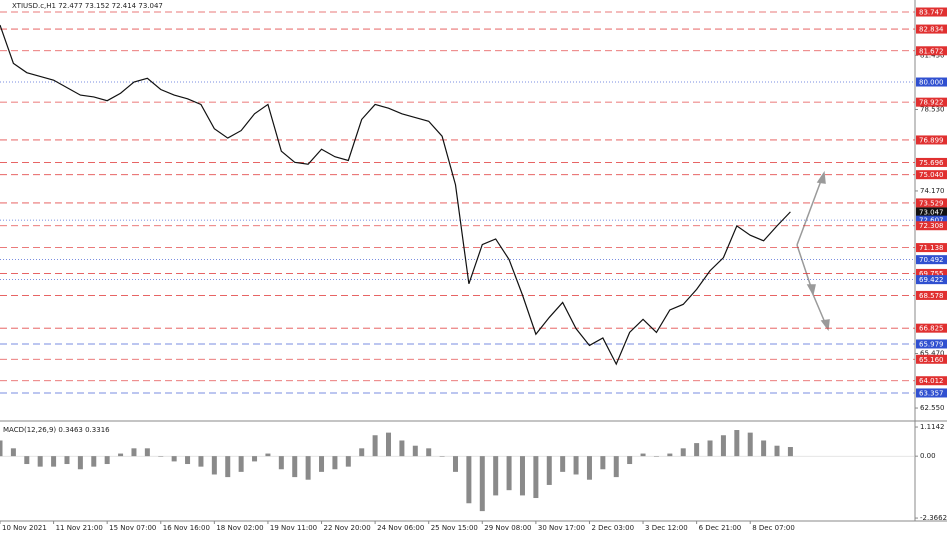  What do you see at coordinates (932, 353) in the screenshot?
I see `y-tick-label: 65.470` at bounding box center [932, 353].